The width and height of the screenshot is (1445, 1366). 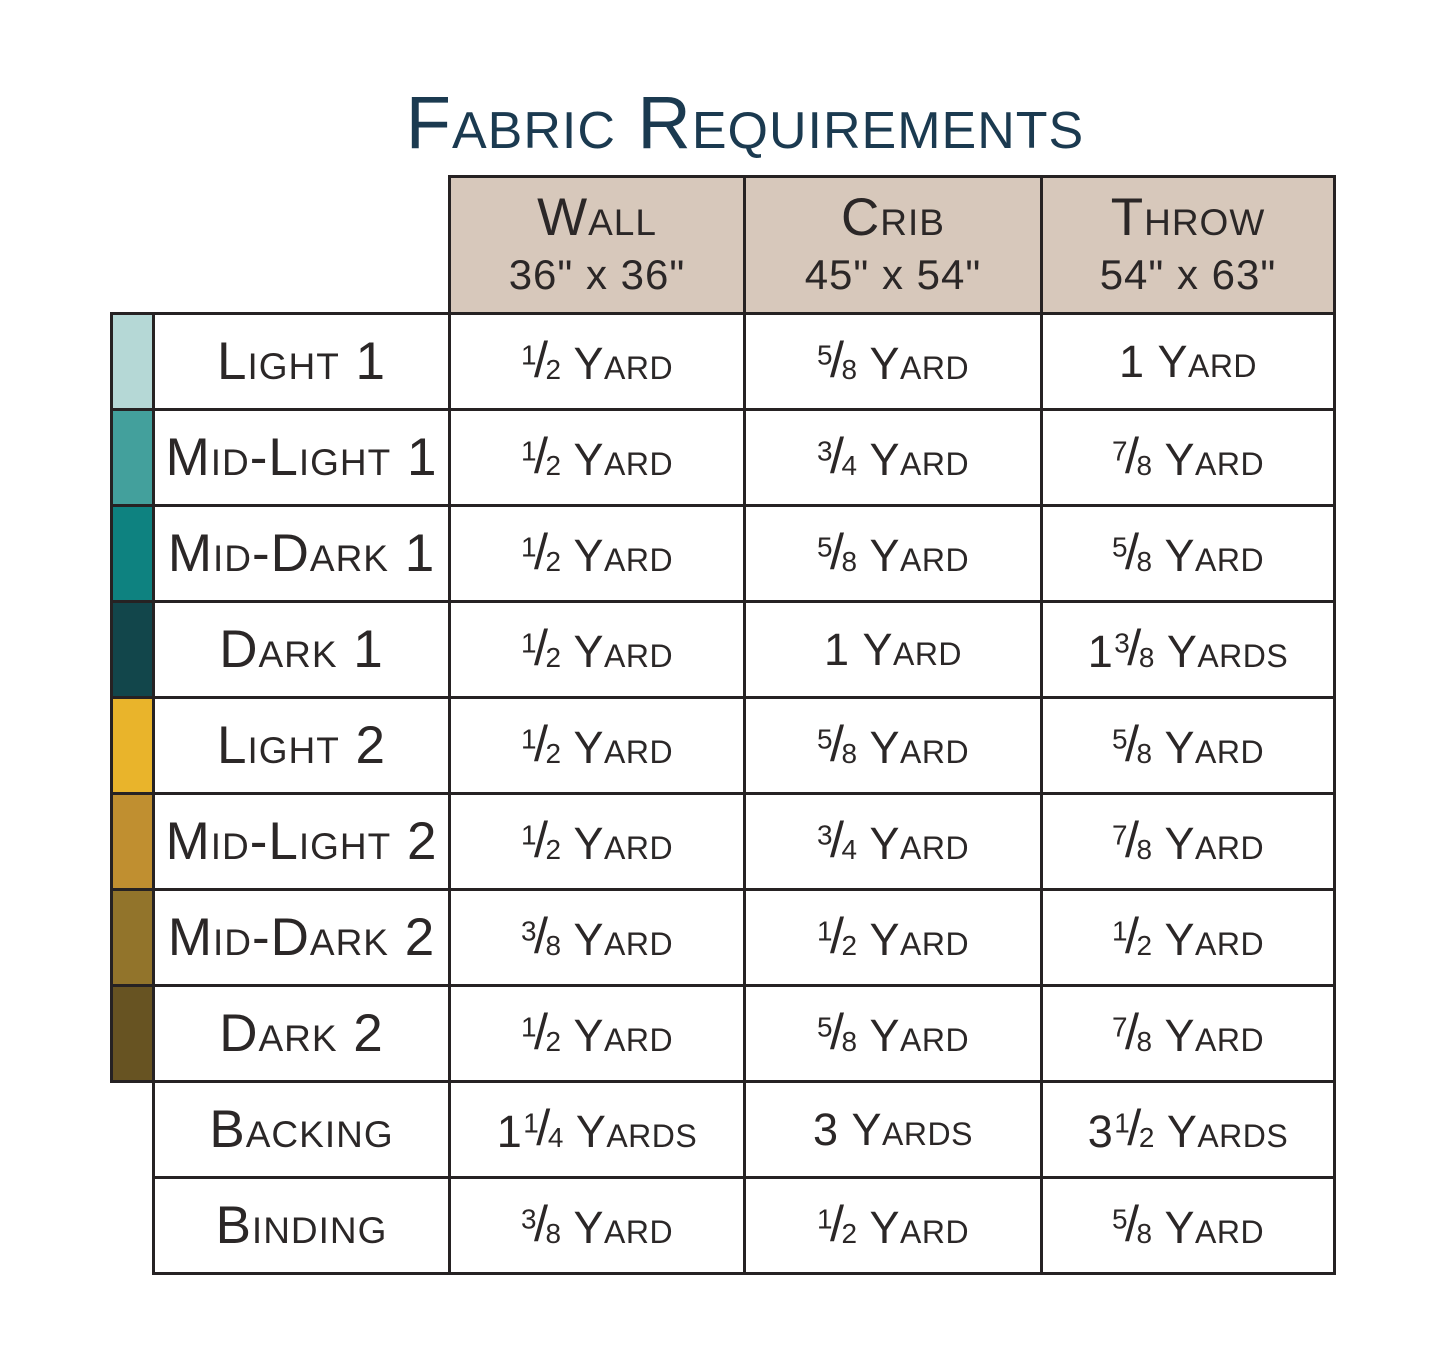 I want to click on yardage-throw: 1 Yard, so click(x=1188, y=361).